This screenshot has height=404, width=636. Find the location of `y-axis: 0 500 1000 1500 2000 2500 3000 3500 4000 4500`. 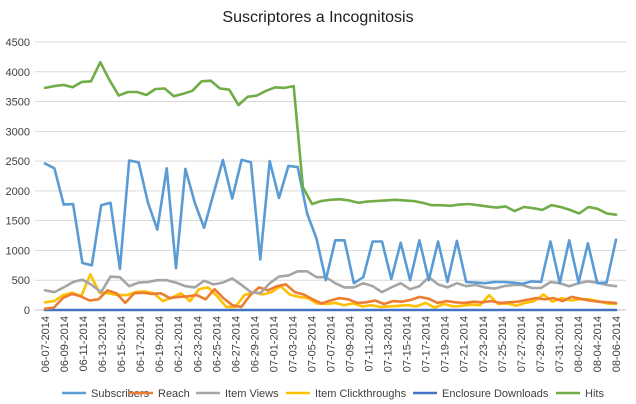

y-axis: 0 500 1000 1500 2000 2500 3000 3500 4000 4500 is located at coordinates (18, 177).